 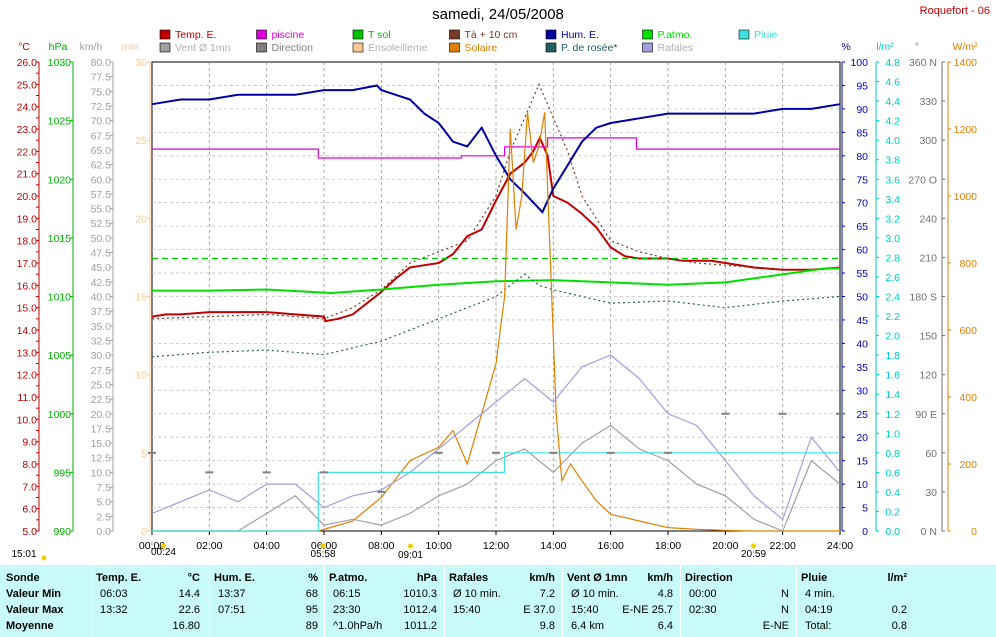 What do you see at coordinates (323, 554) in the screenshot?
I see `sunrise-label: 05:58` at bounding box center [323, 554].